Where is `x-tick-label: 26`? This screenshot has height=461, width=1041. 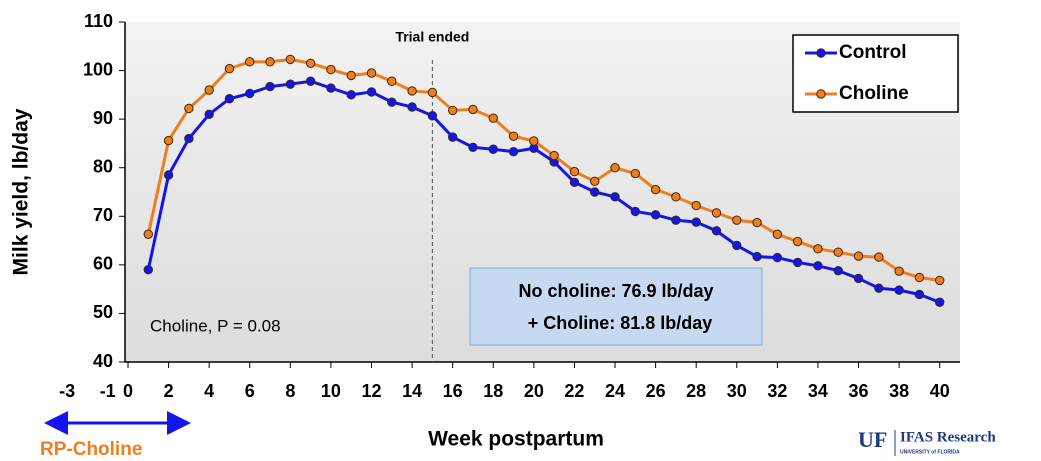
x-tick-label: 26 is located at coordinates (656, 391).